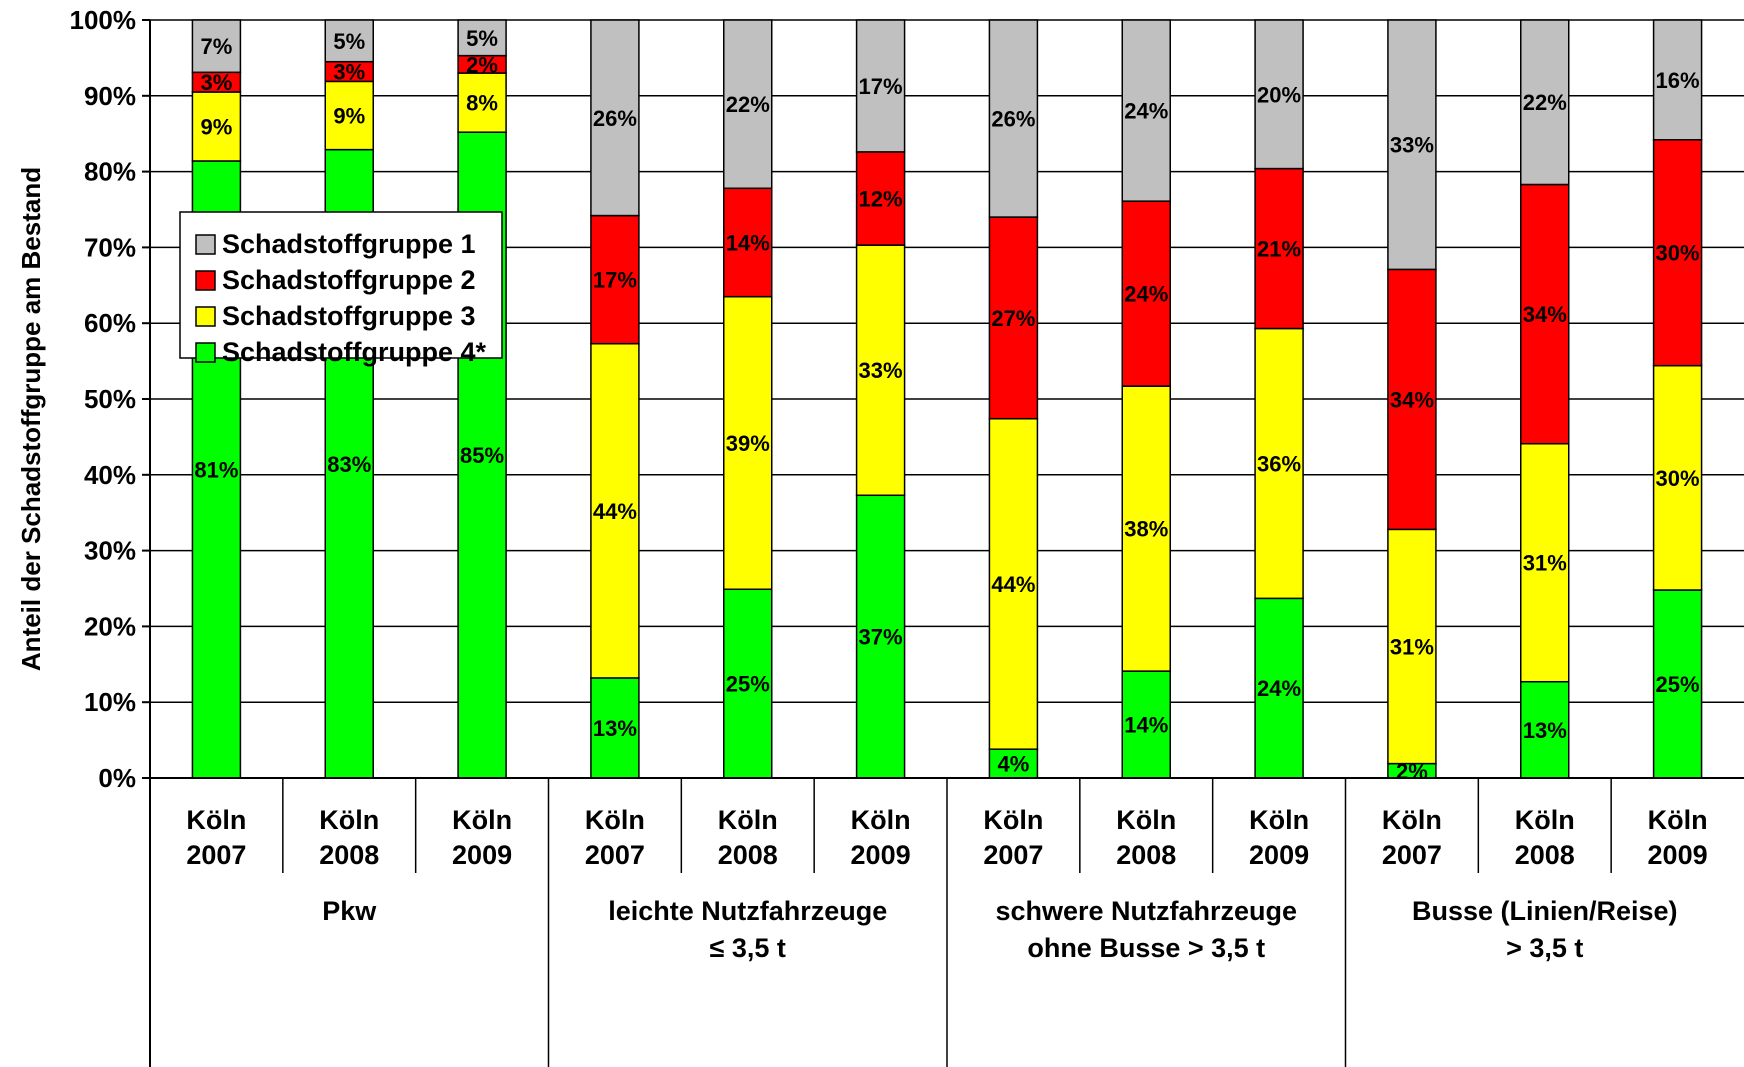  Describe the element at coordinates (341, 285) in the screenshot. I see `legend-box` at that location.